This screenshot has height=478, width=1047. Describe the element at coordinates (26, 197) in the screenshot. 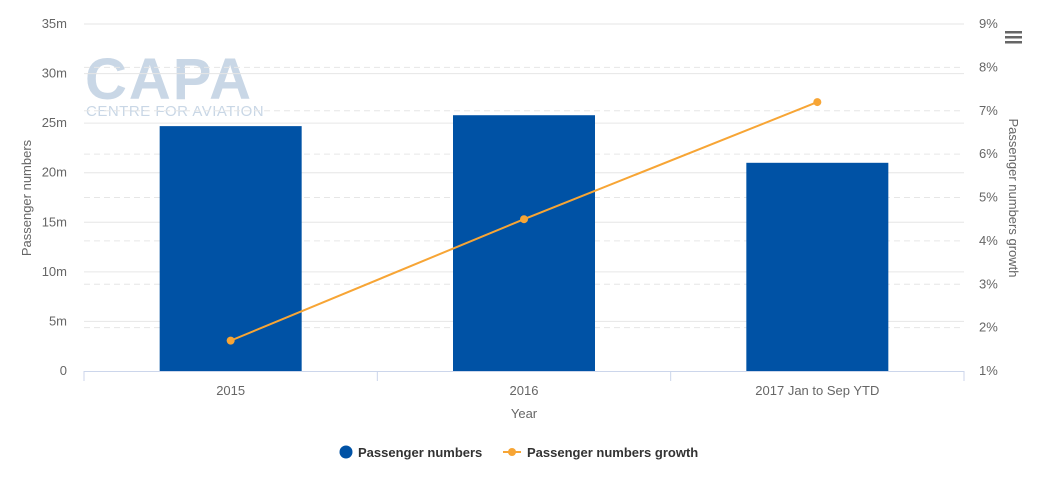

I see `y-axis-left-title: Passenger numbers` at that location.